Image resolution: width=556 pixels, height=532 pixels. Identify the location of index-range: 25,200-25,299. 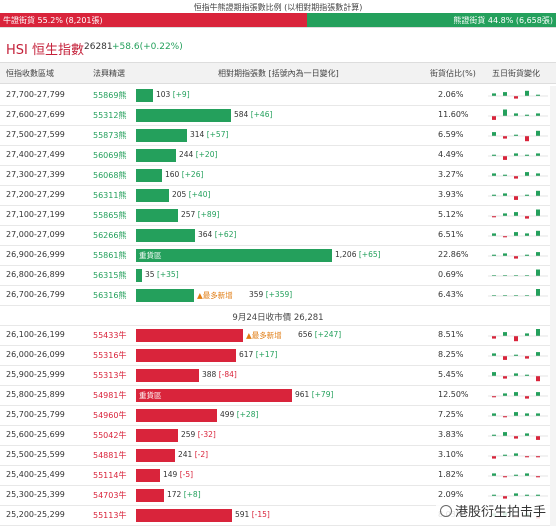
(35, 514).